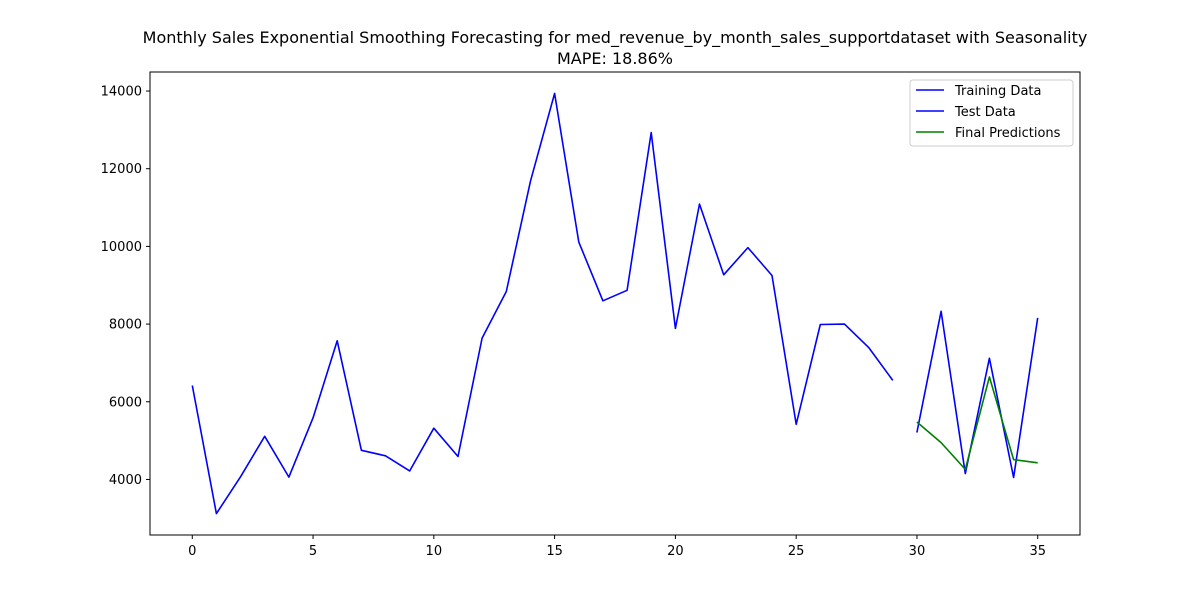 The width and height of the screenshot is (1200, 600). I want to click on legend-label-final-predictions: Final Predictions, so click(1008, 133).